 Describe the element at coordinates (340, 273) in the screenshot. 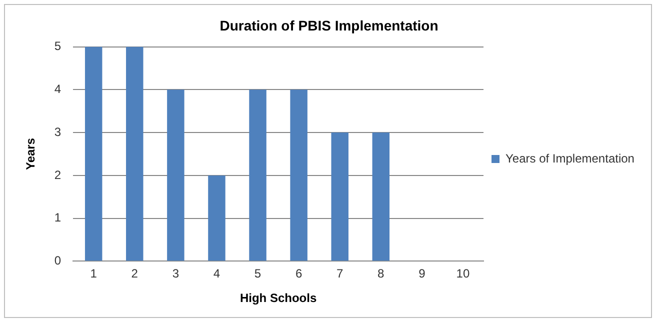

I see `x-tick-label: 7` at that location.